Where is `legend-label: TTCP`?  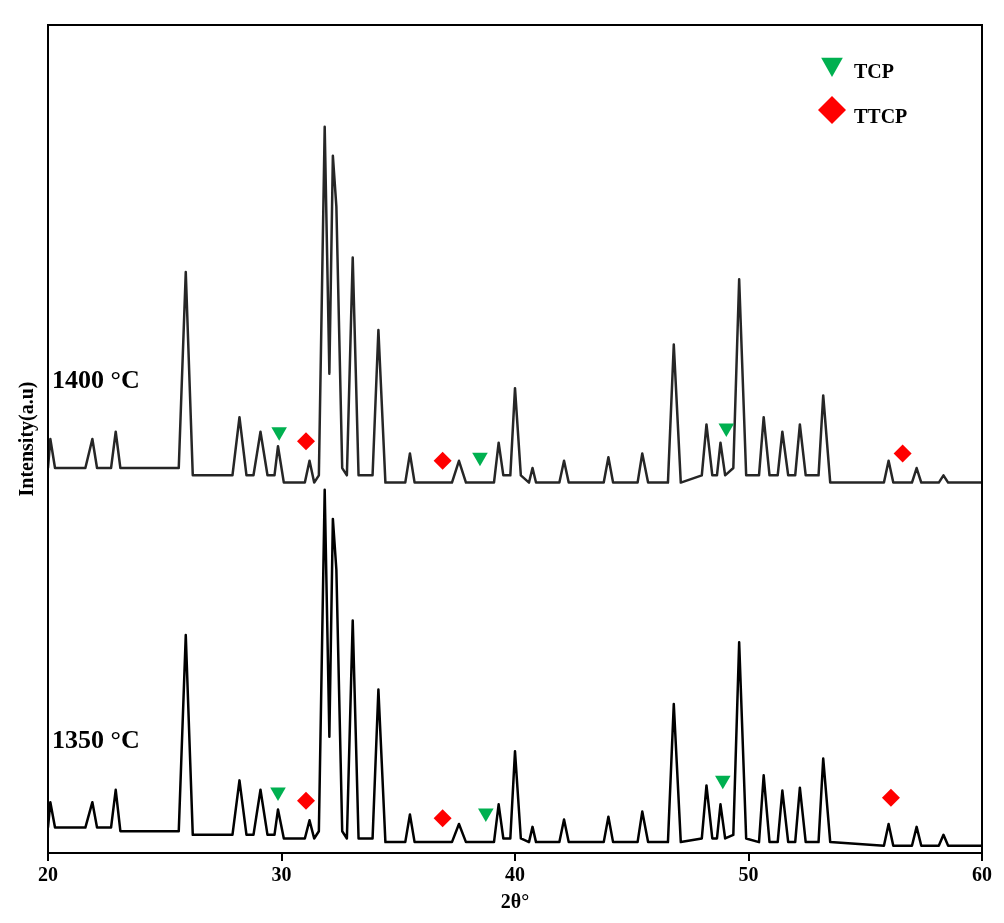 legend-label: TTCP is located at coordinates (881, 116).